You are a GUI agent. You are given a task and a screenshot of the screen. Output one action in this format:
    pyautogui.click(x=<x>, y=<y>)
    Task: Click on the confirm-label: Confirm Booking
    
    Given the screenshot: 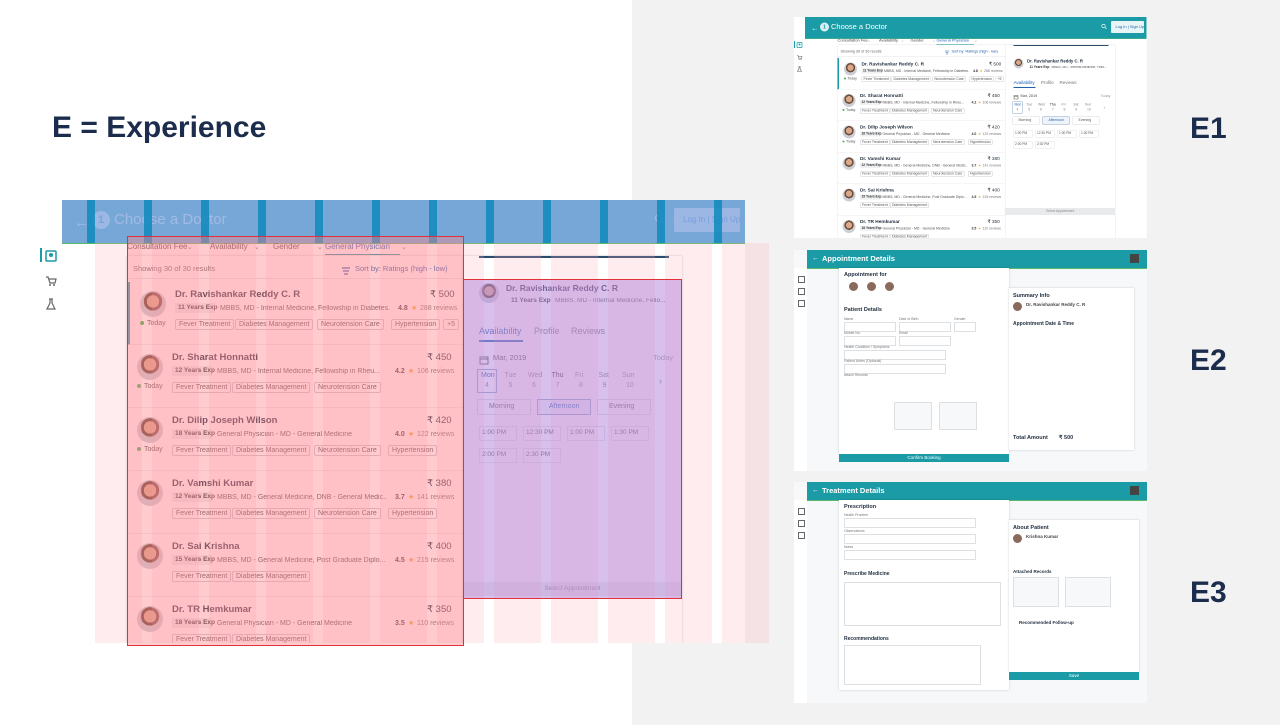 What is the action you would take?
    pyautogui.click(x=924, y=457)
    